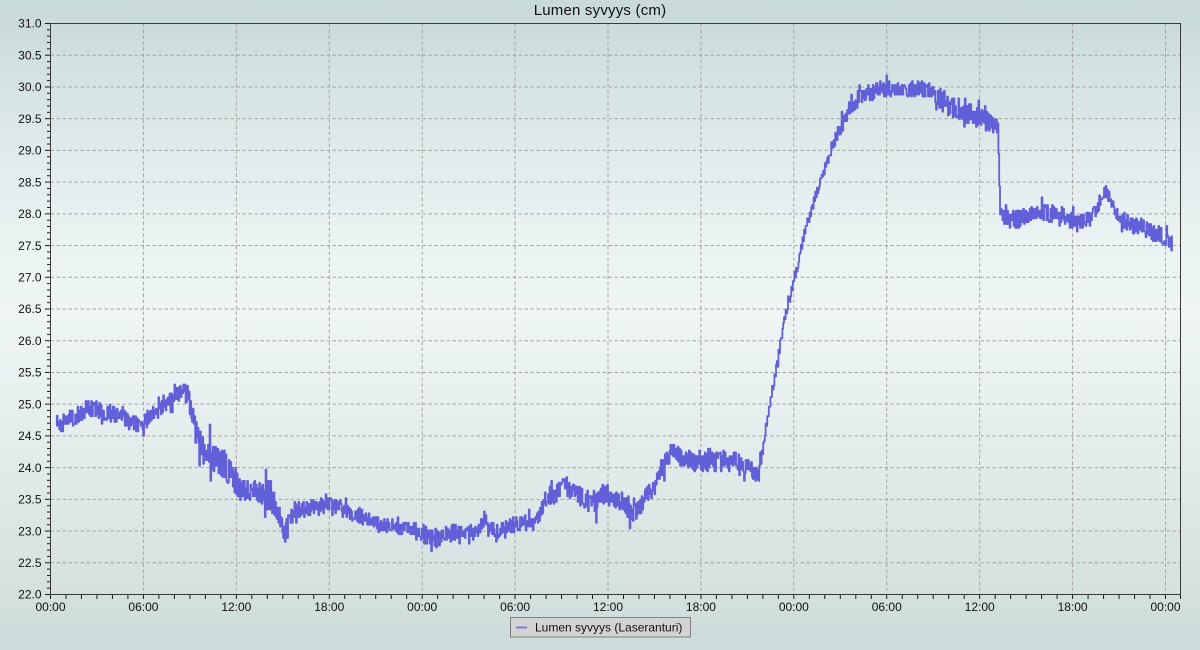  I want to click on svg-text: 23.0, so click(30, 531).